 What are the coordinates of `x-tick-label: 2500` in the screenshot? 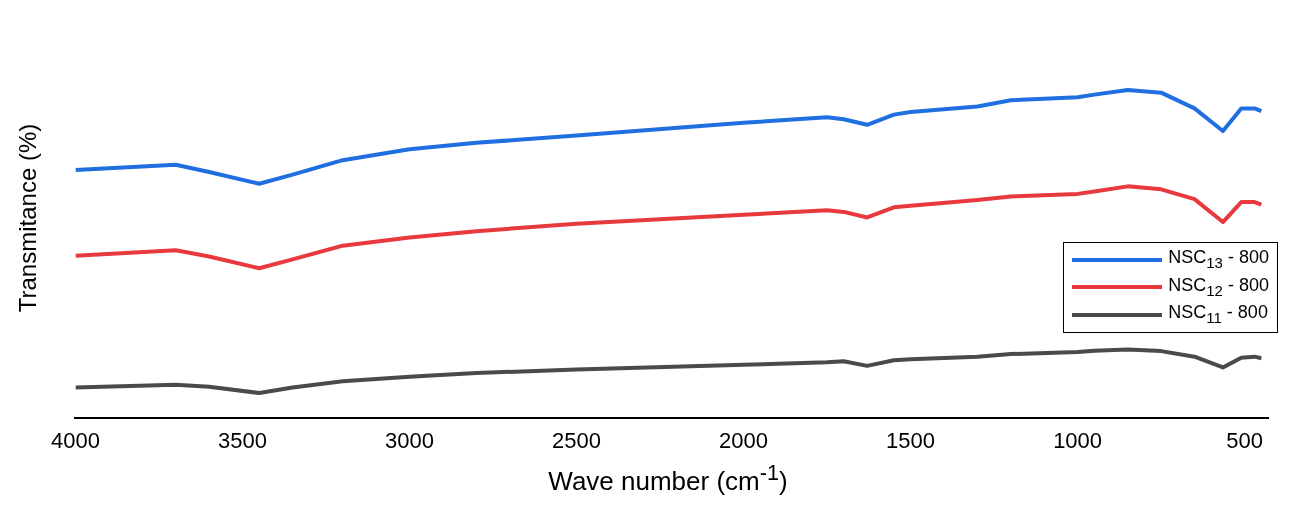 It's located at (577, 440).